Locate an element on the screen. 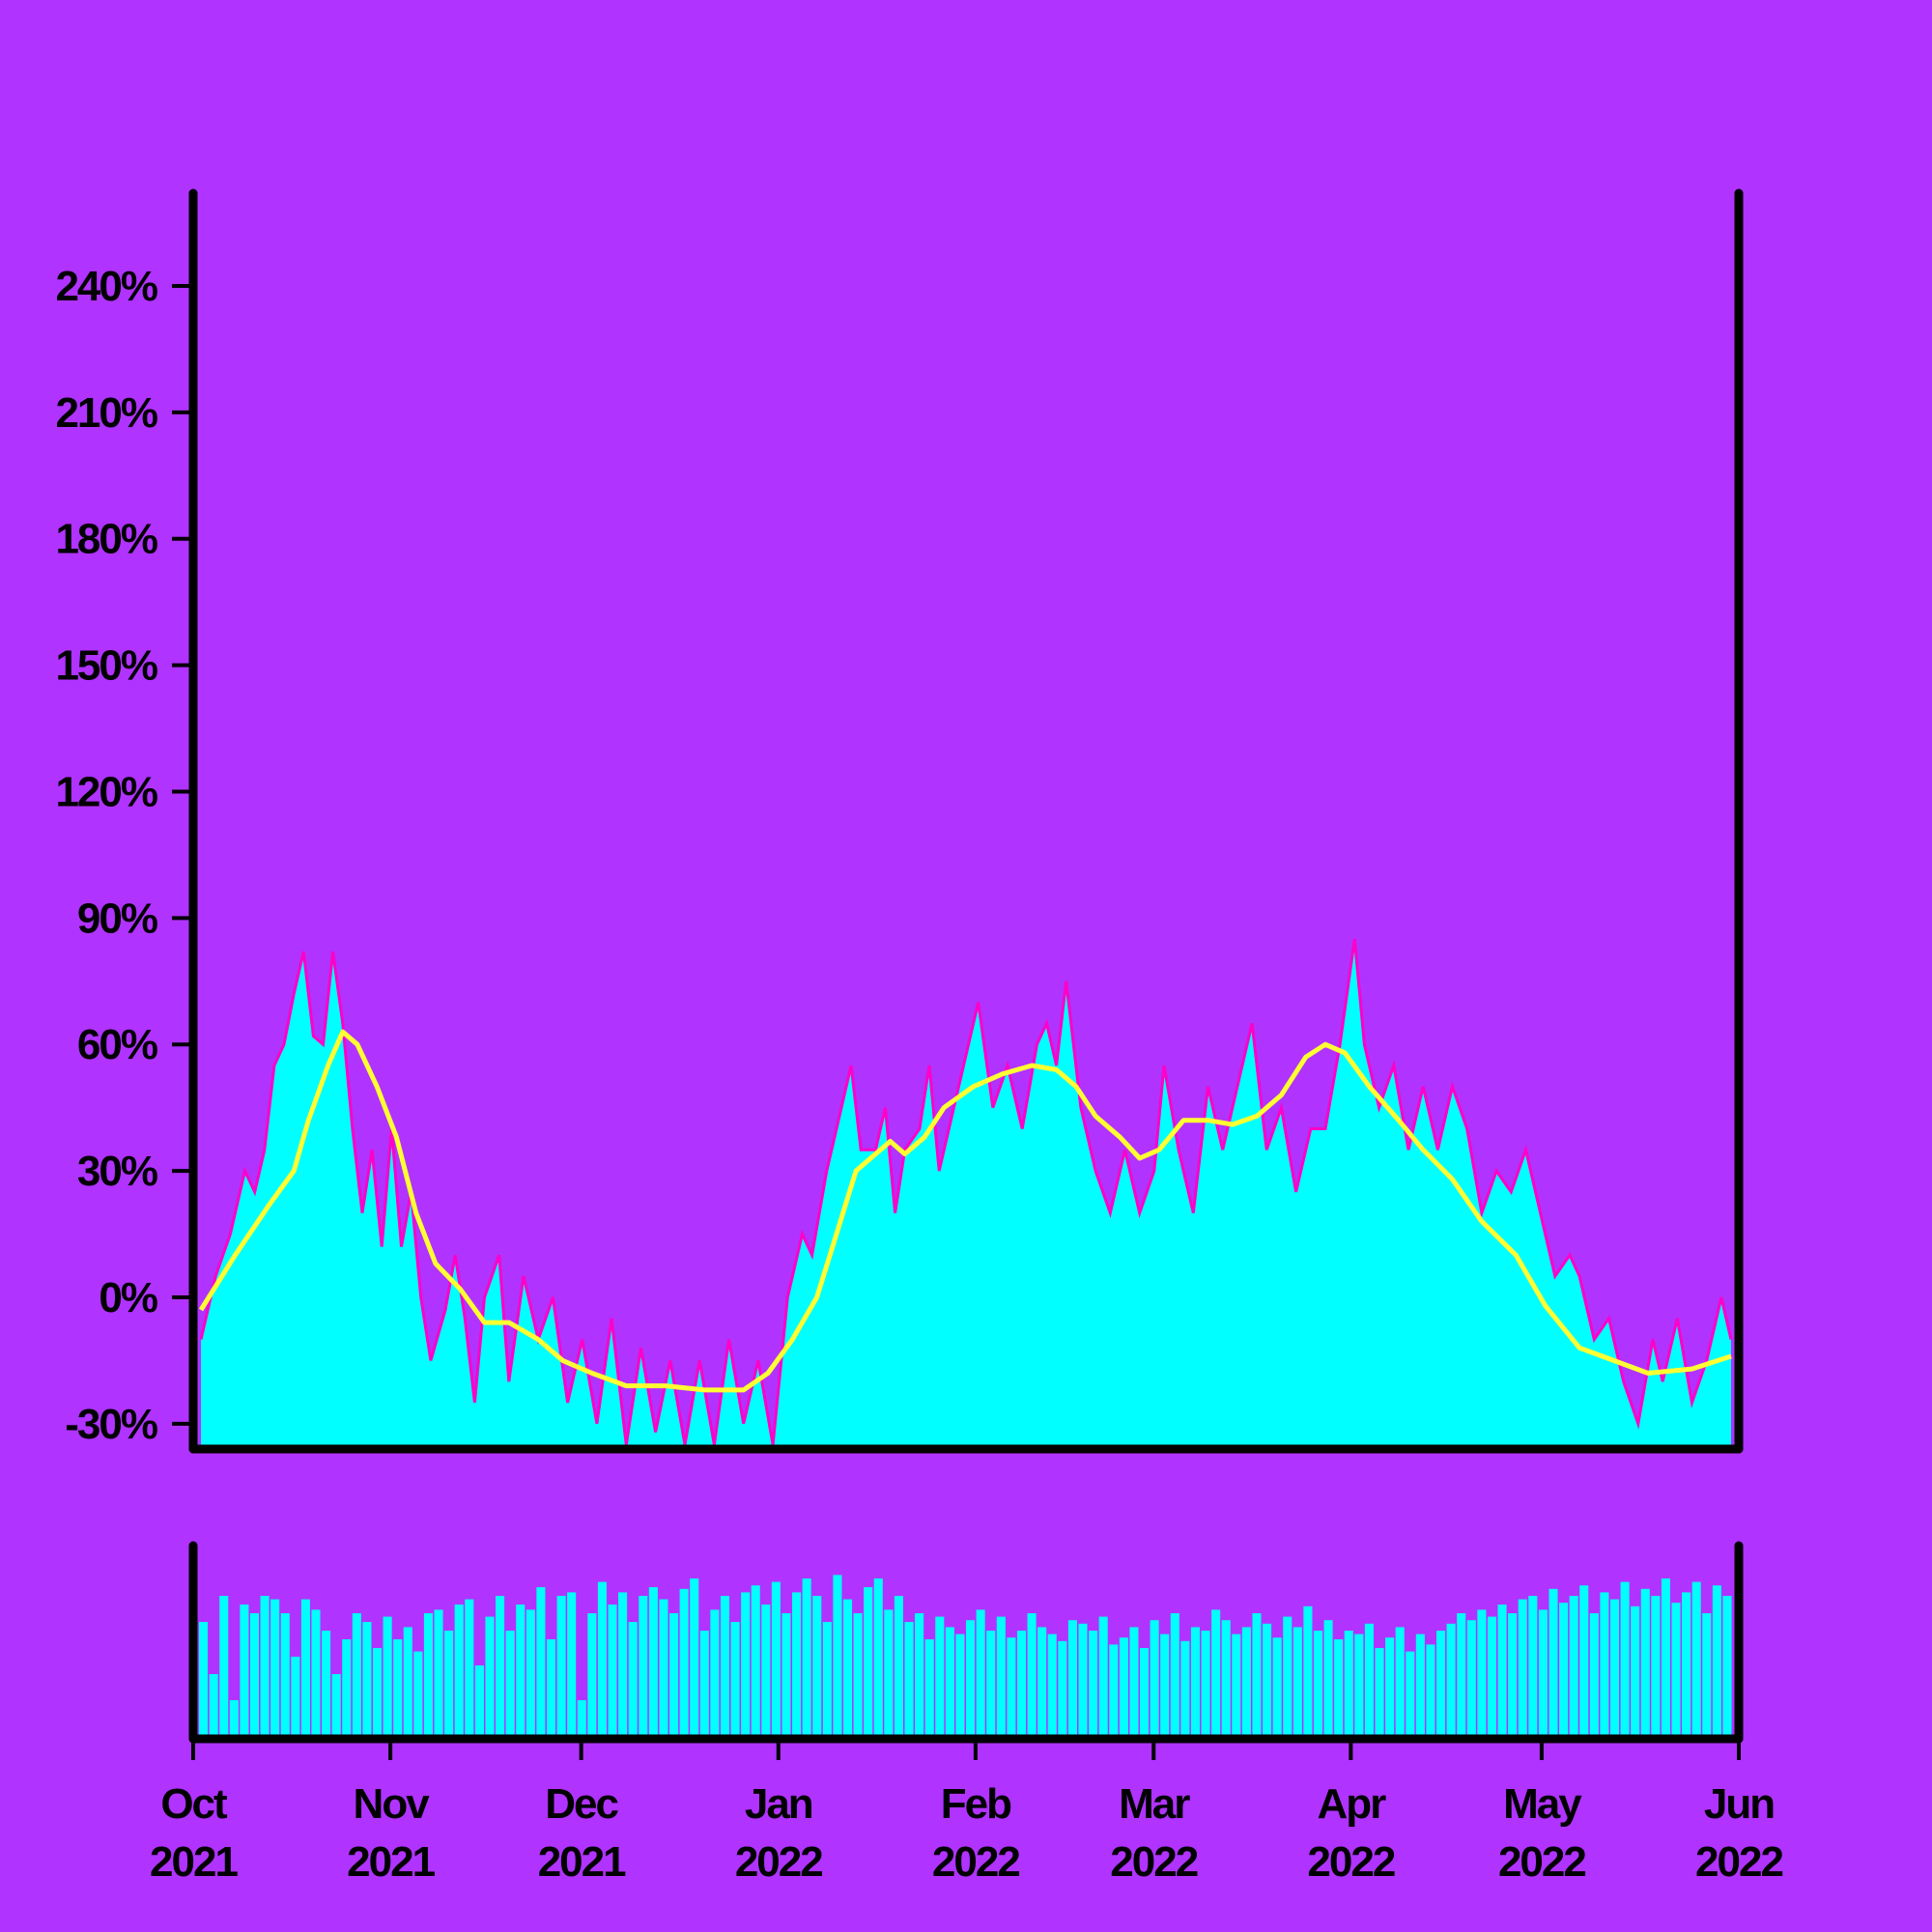 The width and height of the screenshot is (1932, 1932). y-tick-label: 0% is located at coordinates (127, 1297).